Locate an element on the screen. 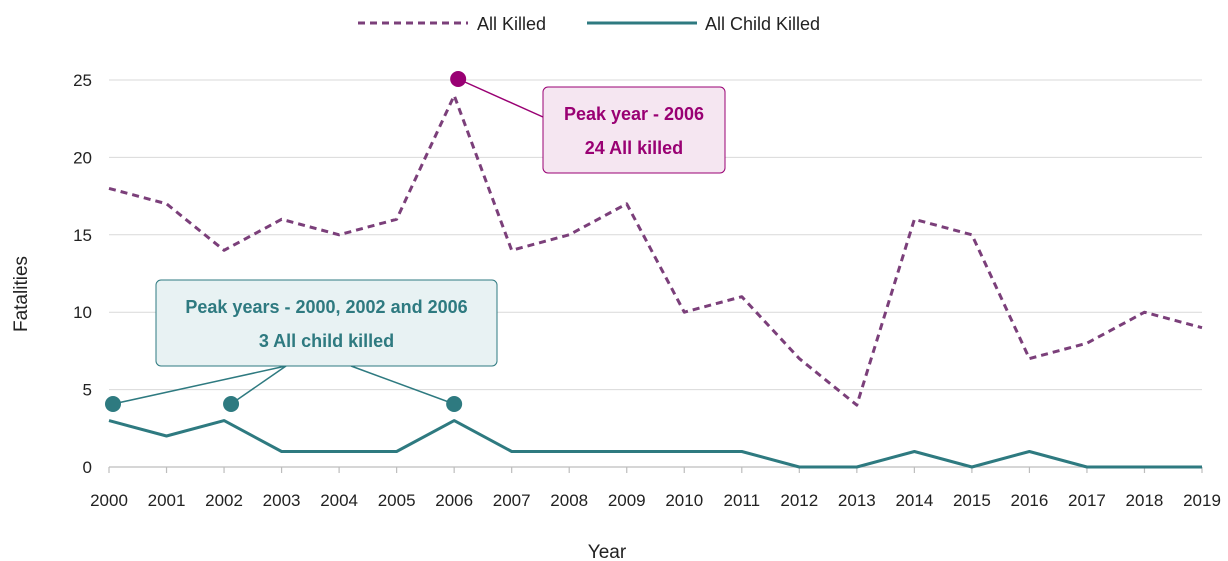 This screenshot has width=1228, height=561. x-tick-label: 2003 is located at coordinates (282, 500).